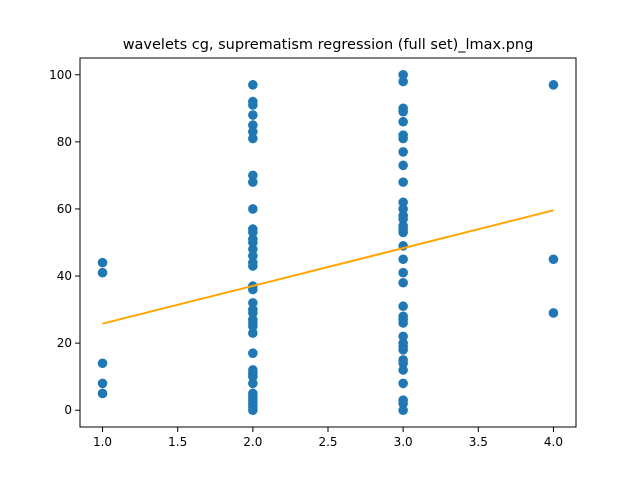  Describe the element at coordinates (403, 442) in the screenshot. I see `x-tick-label: 3.0` at that location.